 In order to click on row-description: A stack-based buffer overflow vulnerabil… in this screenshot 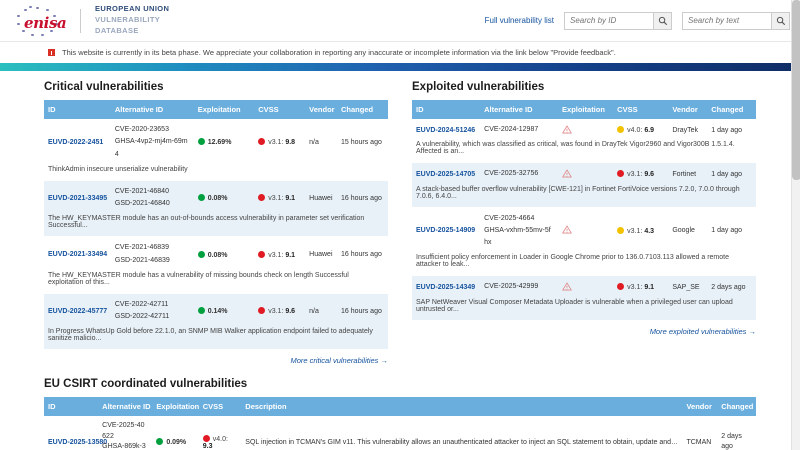, I will do `click(584, 196)`.